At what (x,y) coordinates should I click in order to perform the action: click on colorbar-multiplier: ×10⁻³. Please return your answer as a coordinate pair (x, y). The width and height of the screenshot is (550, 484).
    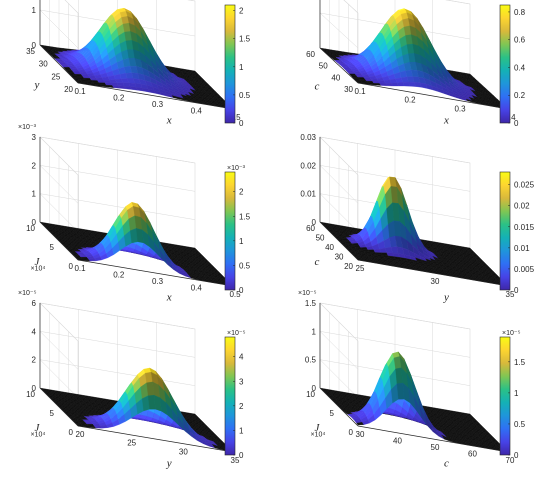
    Looking at the image, I should click on (236, 168).